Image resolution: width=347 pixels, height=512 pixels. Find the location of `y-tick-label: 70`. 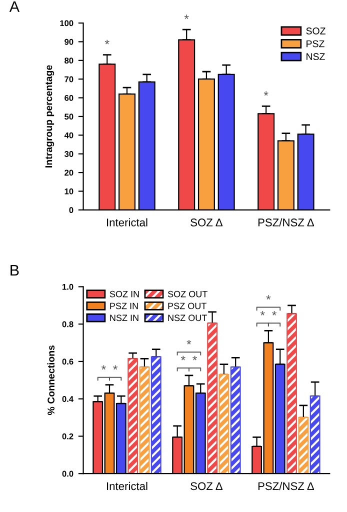

y-tick-label: 70 is located at coordinates (69, 79).